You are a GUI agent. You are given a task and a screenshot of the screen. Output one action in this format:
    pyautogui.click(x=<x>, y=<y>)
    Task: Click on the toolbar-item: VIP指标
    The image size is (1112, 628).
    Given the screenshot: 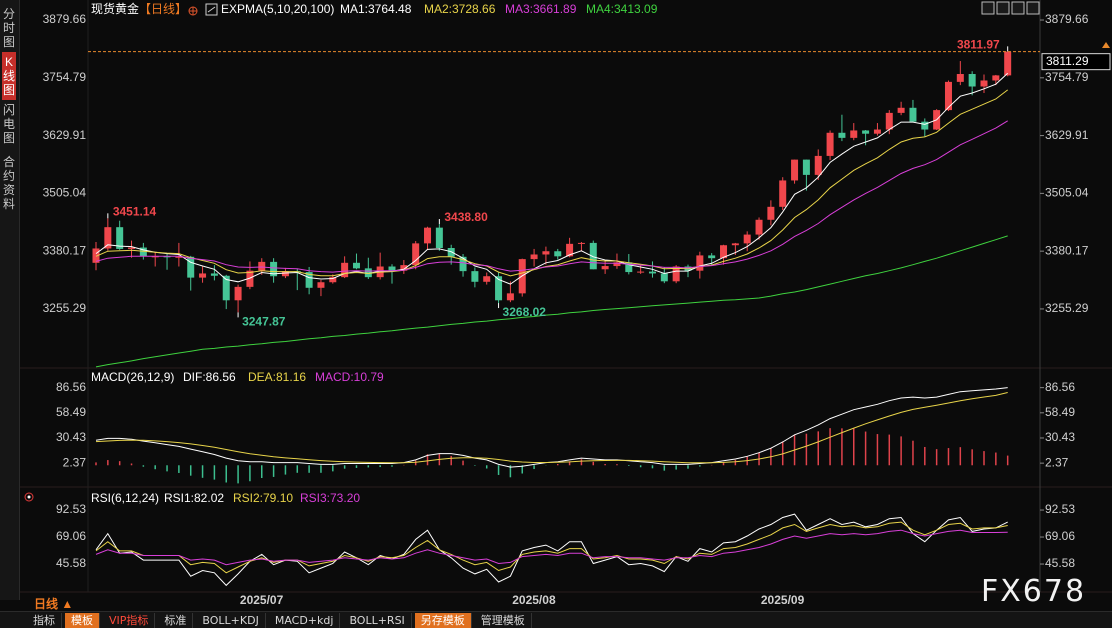 What is the action you would take?
    pyautogui.click(x=129, y=620)
    